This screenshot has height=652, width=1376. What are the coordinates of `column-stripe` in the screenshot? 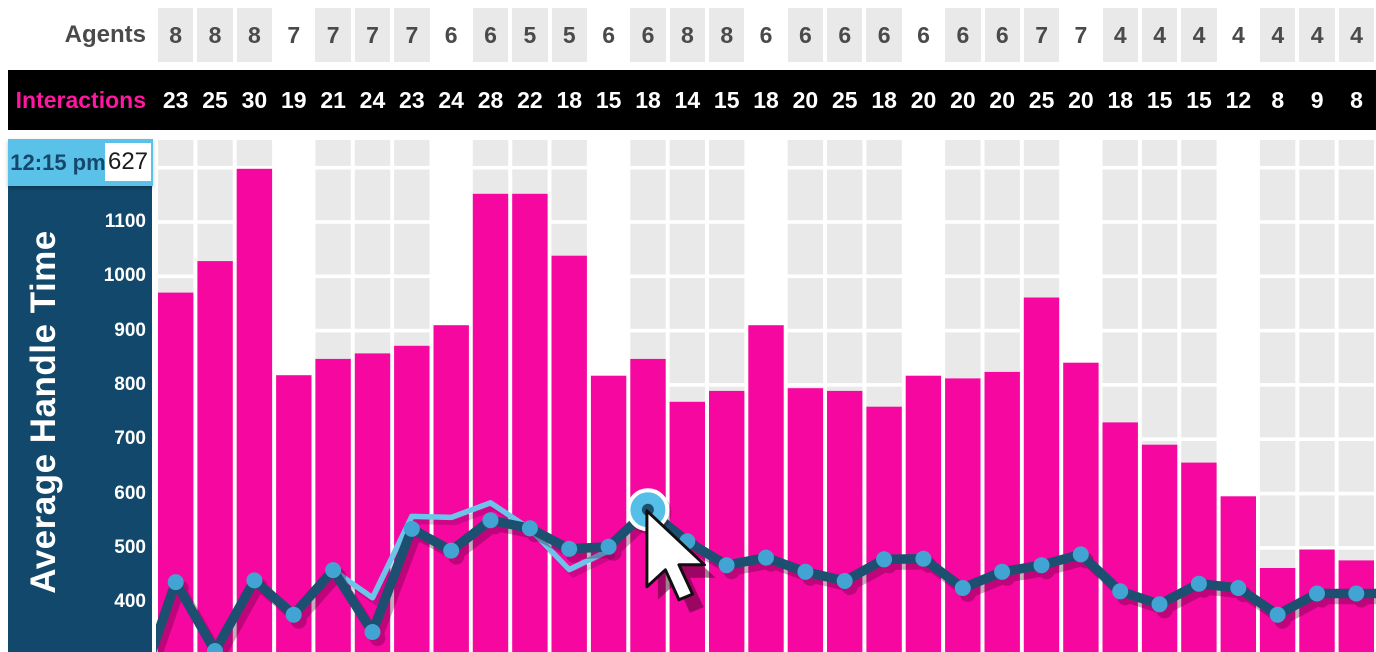 It's located at (1277, 396).